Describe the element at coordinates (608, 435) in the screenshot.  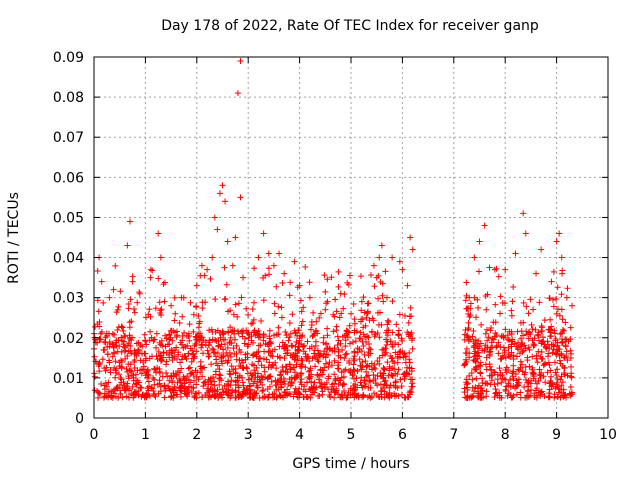
I see `x-tick-label: 10` at that location.